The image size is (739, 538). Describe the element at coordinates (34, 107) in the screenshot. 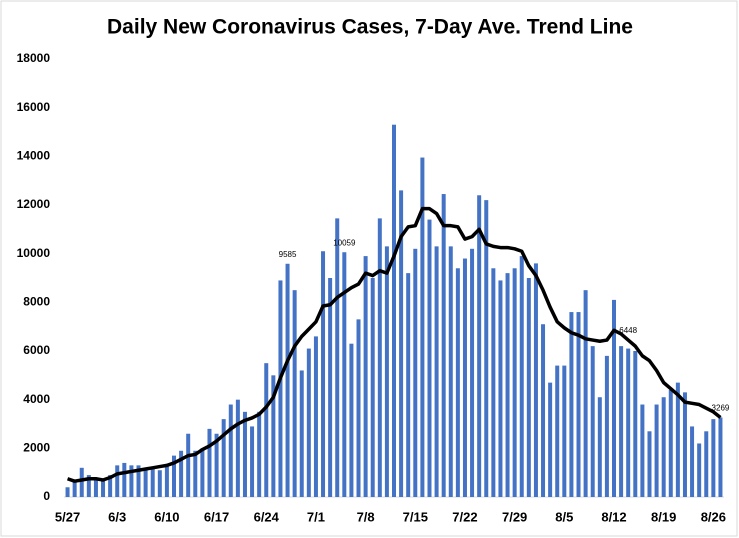

I see `y-tick-label: 16000` at that location.